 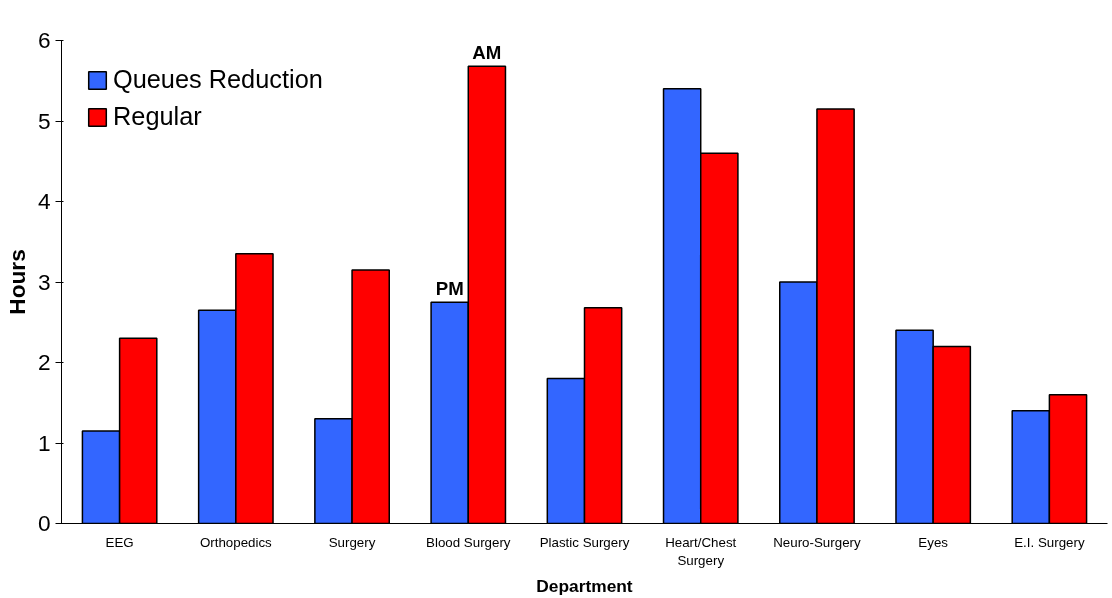 I want to click on y-axis-title: Hours, so click(x=16, y=282).